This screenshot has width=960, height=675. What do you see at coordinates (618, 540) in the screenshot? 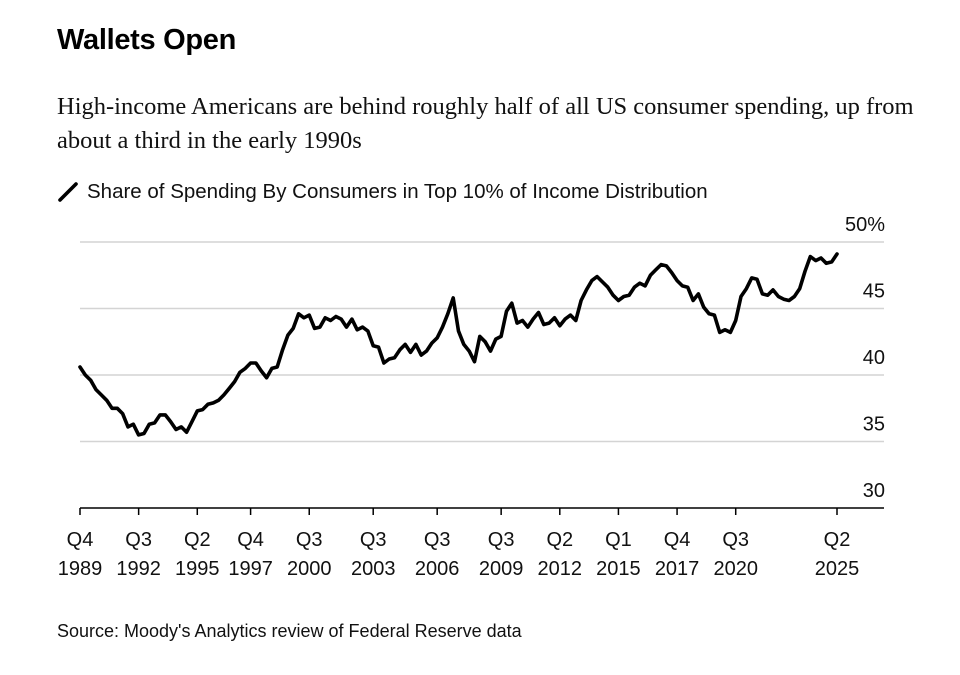
I see `x-tick-label-top-9: Q1` at bounding box center [618, 540].